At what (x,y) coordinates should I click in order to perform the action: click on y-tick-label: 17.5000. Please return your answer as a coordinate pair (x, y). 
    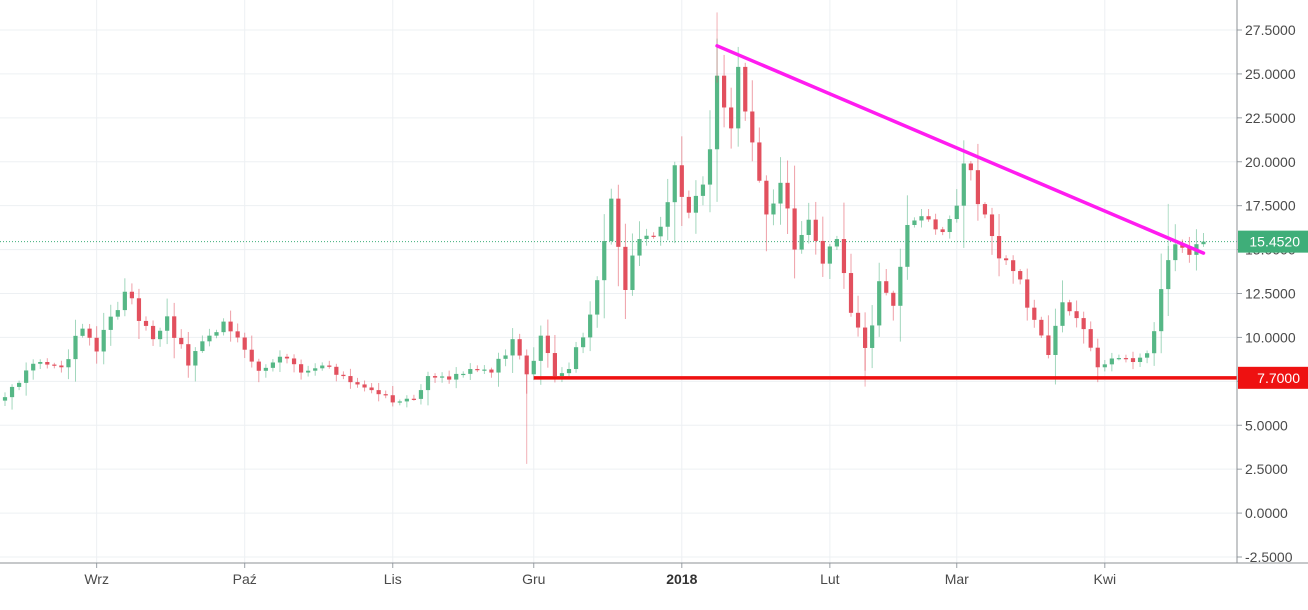
    Looking at the image, I should click on (1270, 206).